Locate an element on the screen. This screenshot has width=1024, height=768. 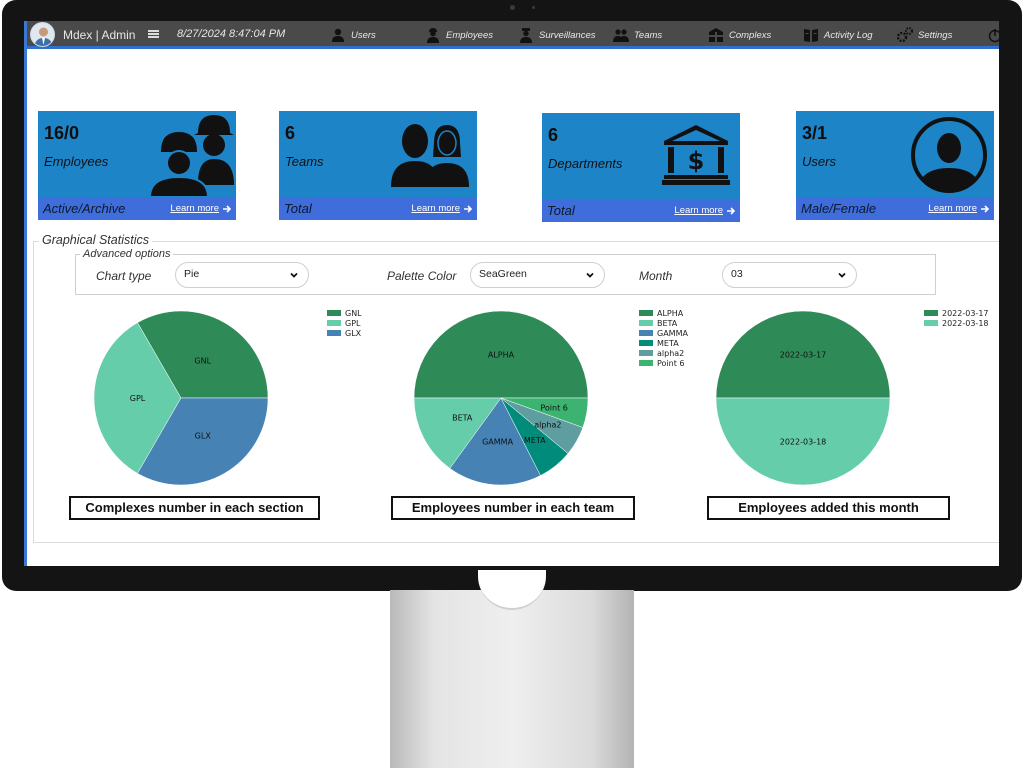
current-datetime: 8/27/2024 8:47:04 PM is located at coordinates (231, 34).